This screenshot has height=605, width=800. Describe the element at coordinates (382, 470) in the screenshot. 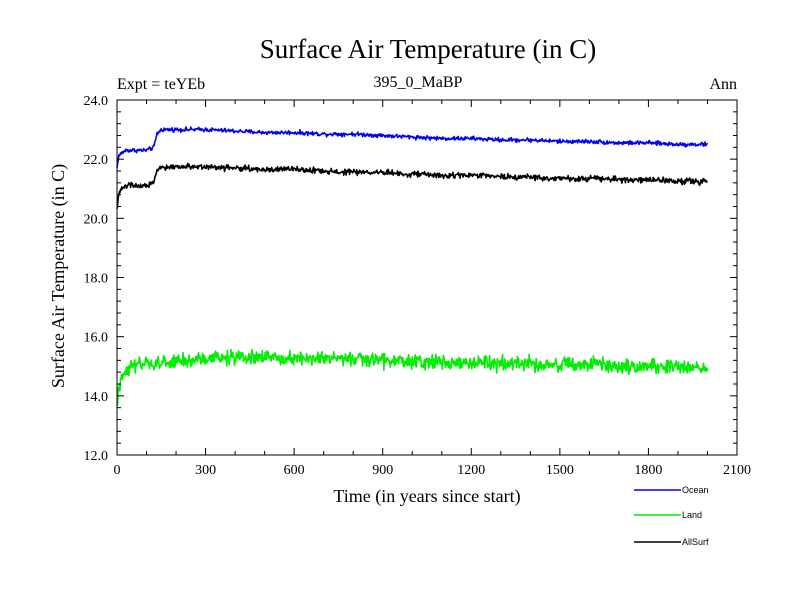

I see `x-tick-label: 900` at that location.